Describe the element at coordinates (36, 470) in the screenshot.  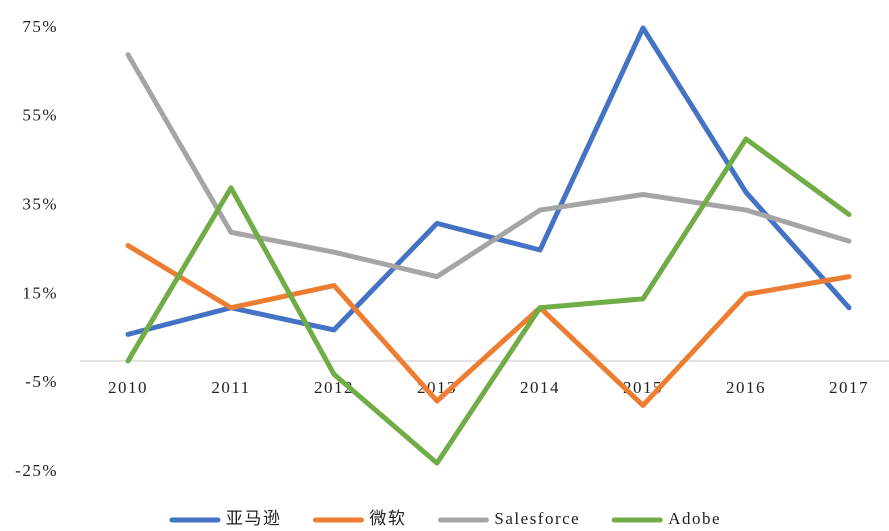
I see `y-tick-label: -25%` at that location.